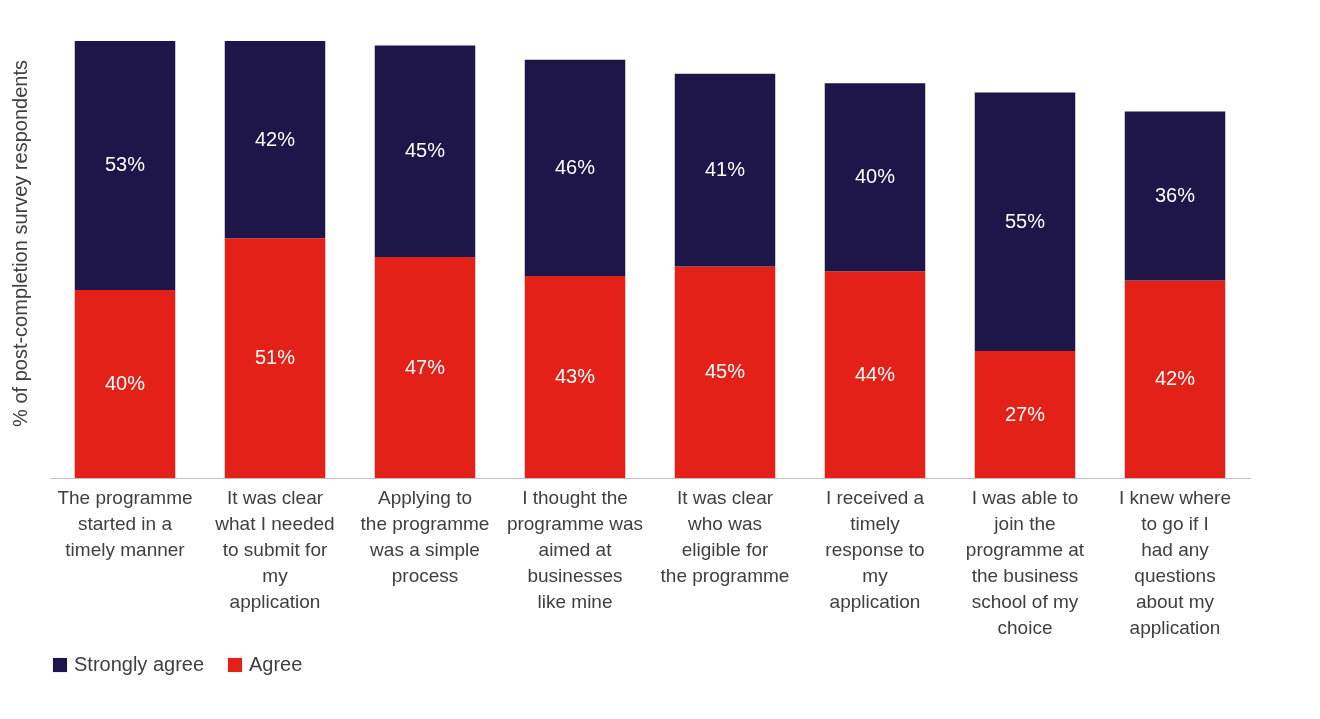 This screenshot has height=719, width=1320. Describe the element at coordinates (725, 536) in the screenshot. I see `x-tick-label: It was clear who was eligible for the programme` at that location.